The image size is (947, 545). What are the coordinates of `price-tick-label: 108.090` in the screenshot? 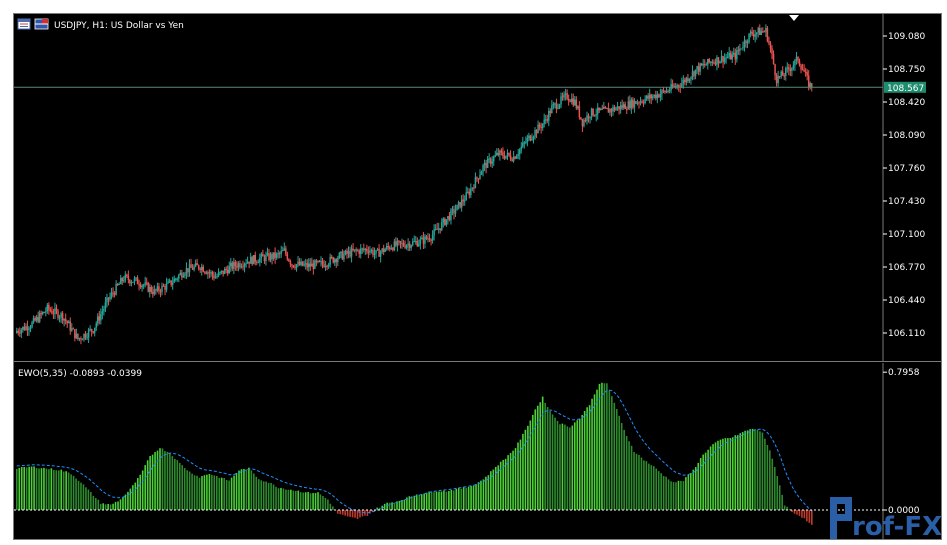 It's located at (906, 136).